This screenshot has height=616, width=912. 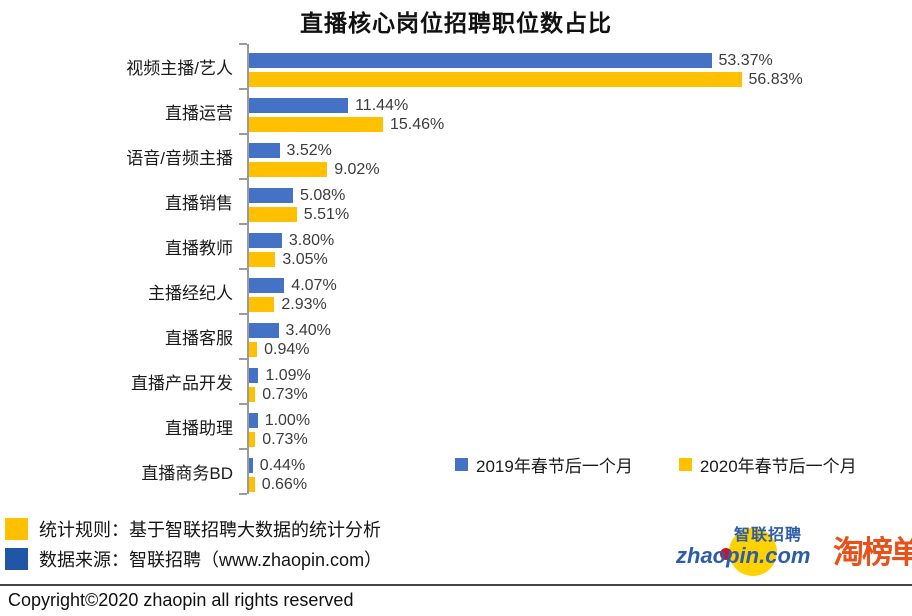 I want to click on chart-row: 主播经纪人 4.07% 2.93%, so click(x=456, y=291).